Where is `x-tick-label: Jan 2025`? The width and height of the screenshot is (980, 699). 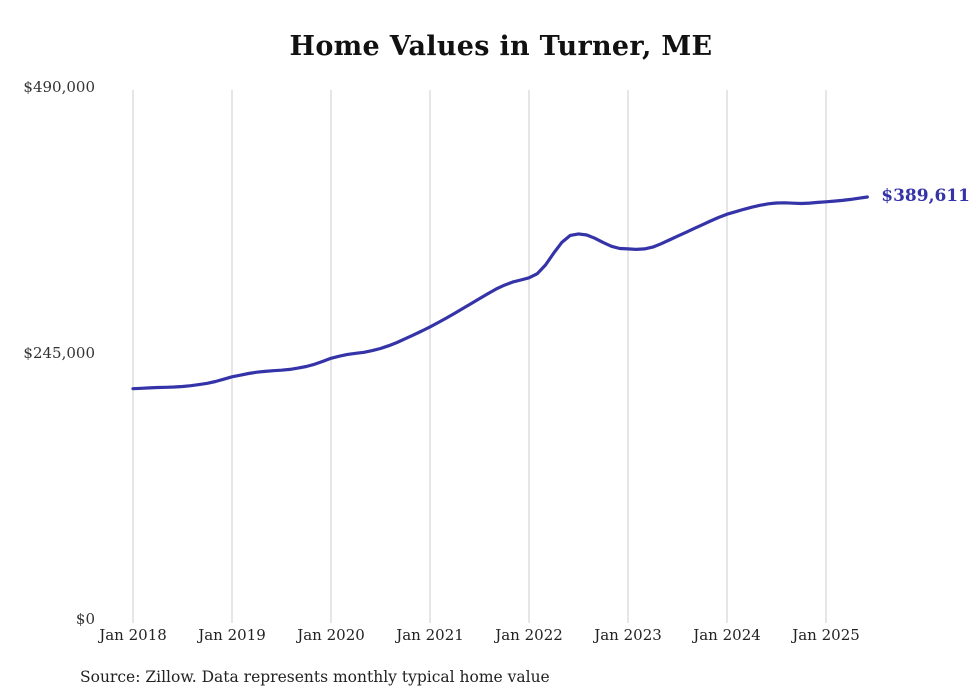
x-tick-label: Jan 2025 is located at coordinates (826, 635).